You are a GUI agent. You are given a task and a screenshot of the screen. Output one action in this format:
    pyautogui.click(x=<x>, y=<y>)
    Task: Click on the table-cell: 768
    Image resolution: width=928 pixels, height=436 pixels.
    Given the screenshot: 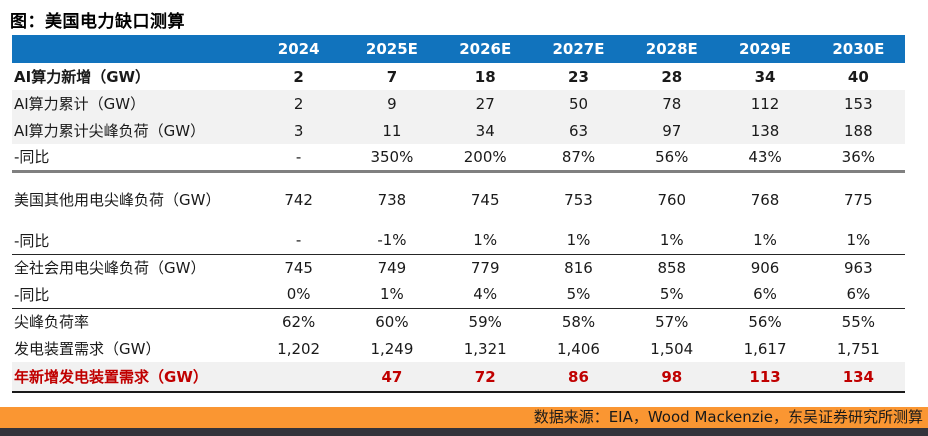 What is the action you would take?
    pyautogui.click(x=765, y=199)
    